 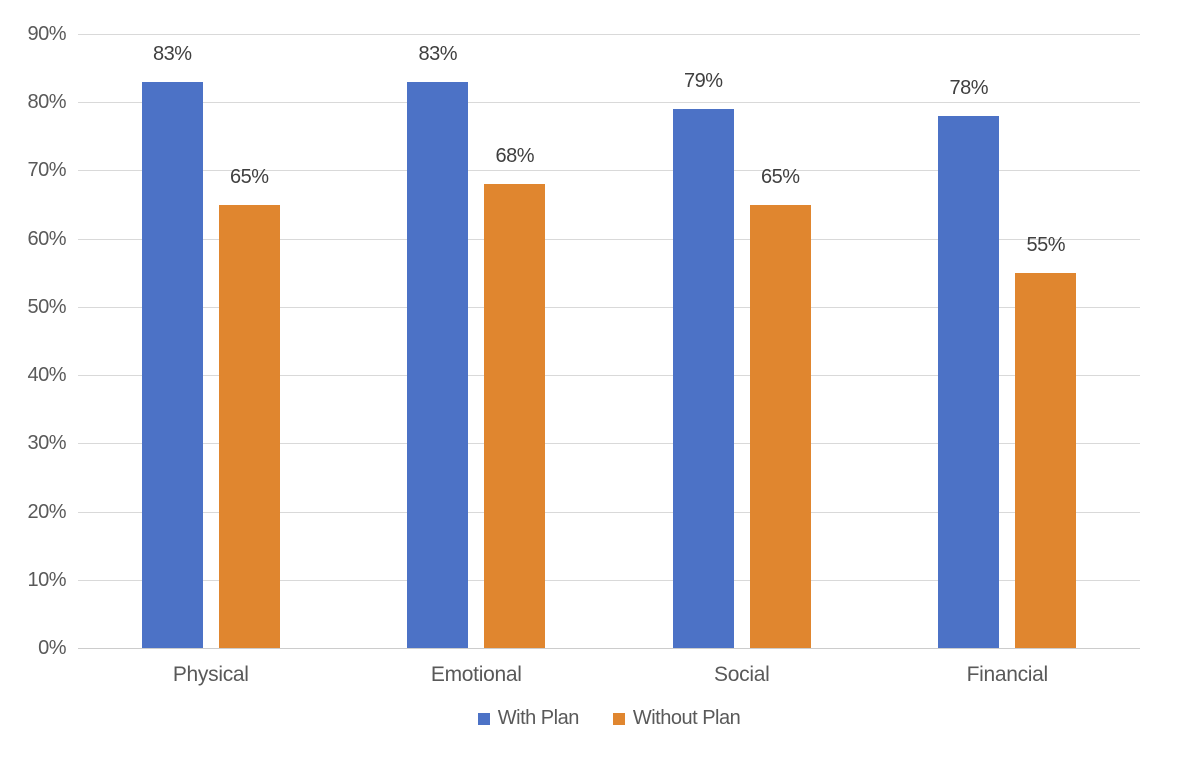 I want to click on legend-label: With Plan, so click(x=538, y=718).